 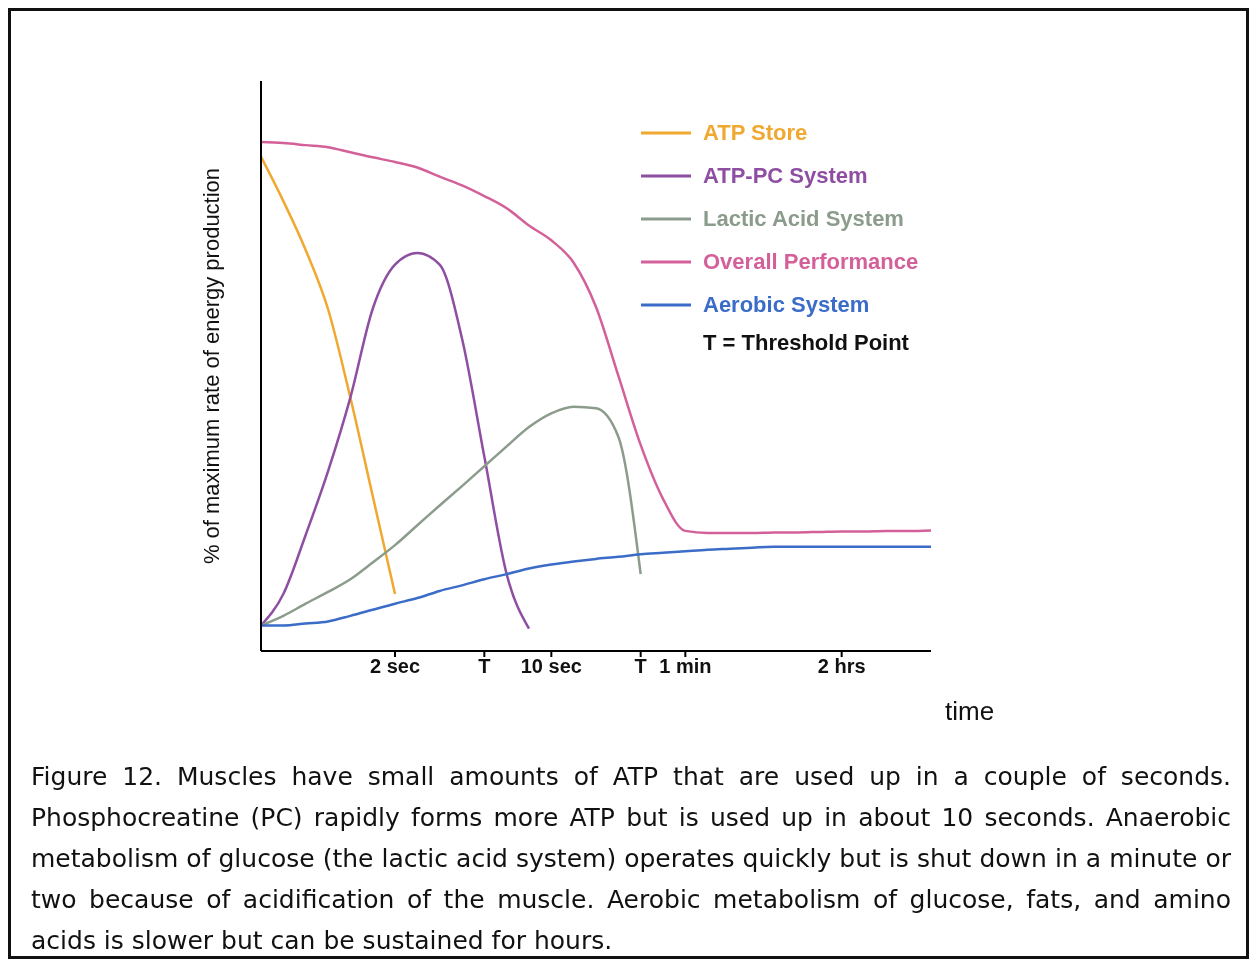 I want to click on annotation: T = Threshold Point, so click(x=806, y=343).